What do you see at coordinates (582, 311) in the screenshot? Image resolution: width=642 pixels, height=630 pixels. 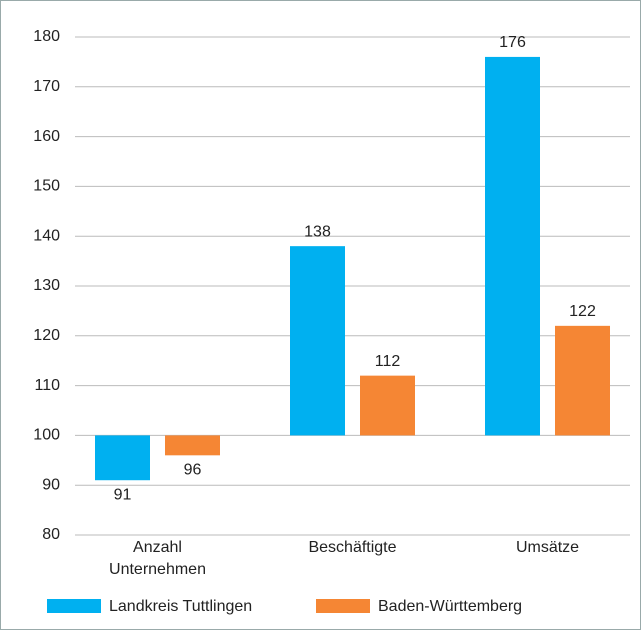 I see `value-label: 122` at bounding box center [582, 311].